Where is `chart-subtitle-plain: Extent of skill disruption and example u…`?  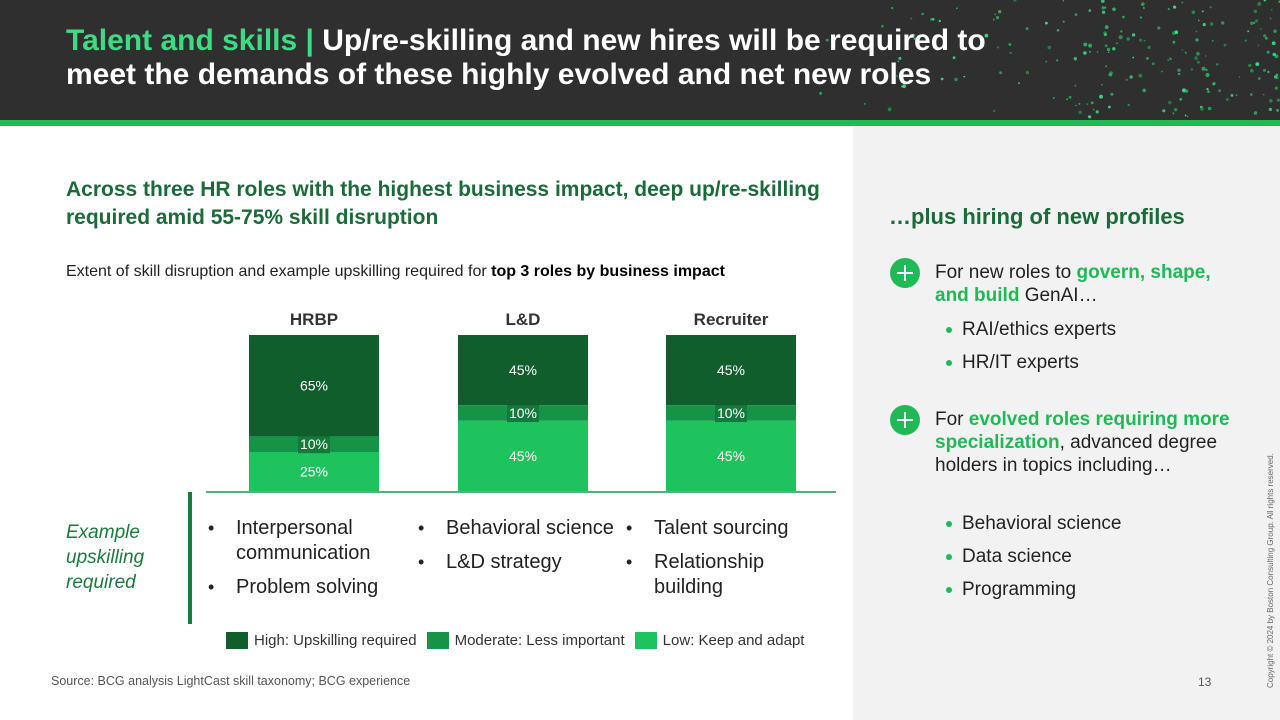 chart-subtitle-plain: Extent of skill disruption and example u… is located at coordinates (279, 271).